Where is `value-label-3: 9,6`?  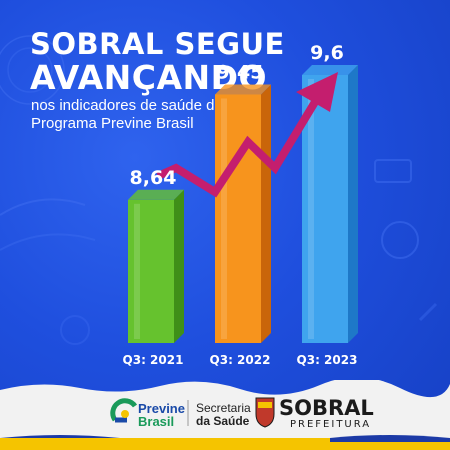
value-label-3: 9,6 is located at coordinates (327, 53).